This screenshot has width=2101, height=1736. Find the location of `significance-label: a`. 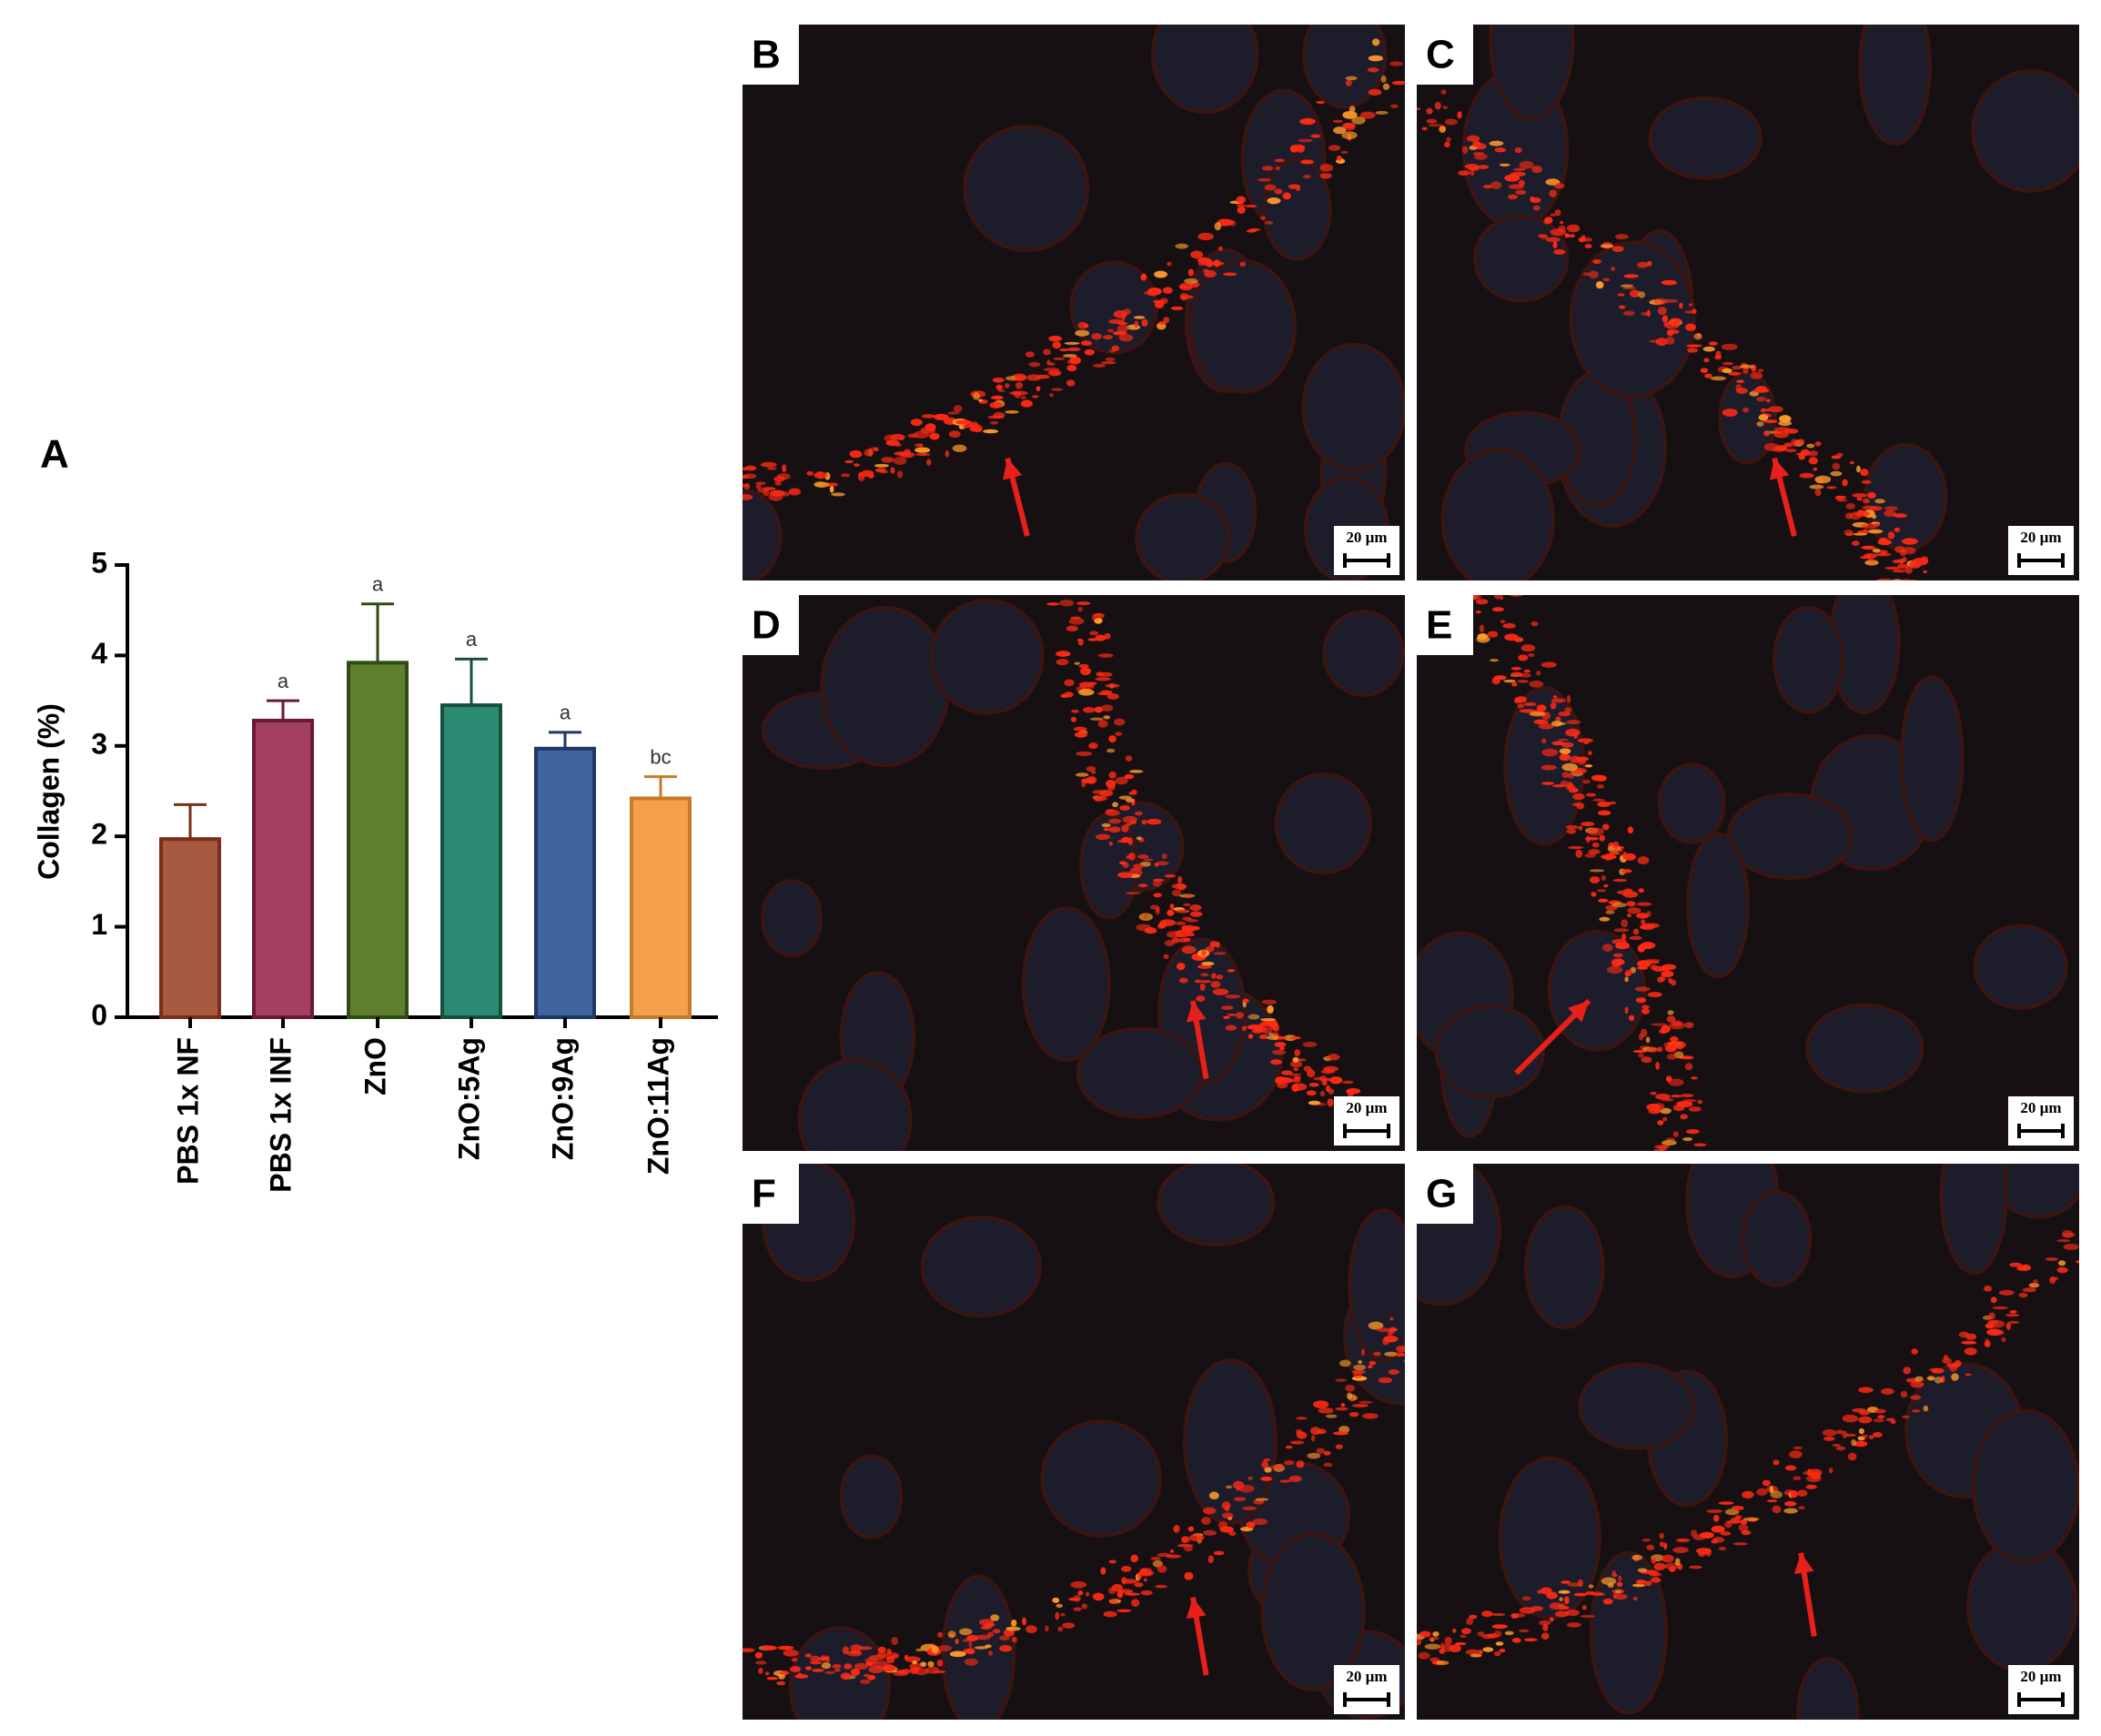

significance-label: a is located at coordinates (472, 639).